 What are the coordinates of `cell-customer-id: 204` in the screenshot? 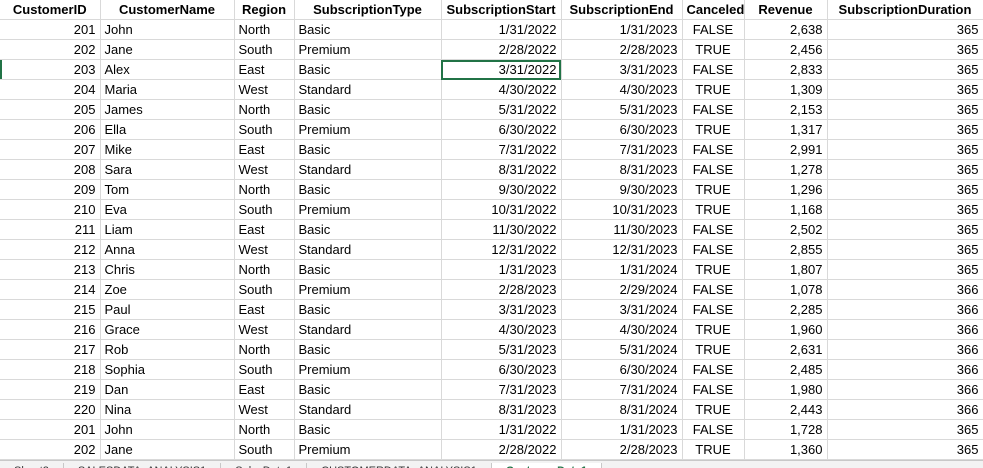 It's located at (50, 89).